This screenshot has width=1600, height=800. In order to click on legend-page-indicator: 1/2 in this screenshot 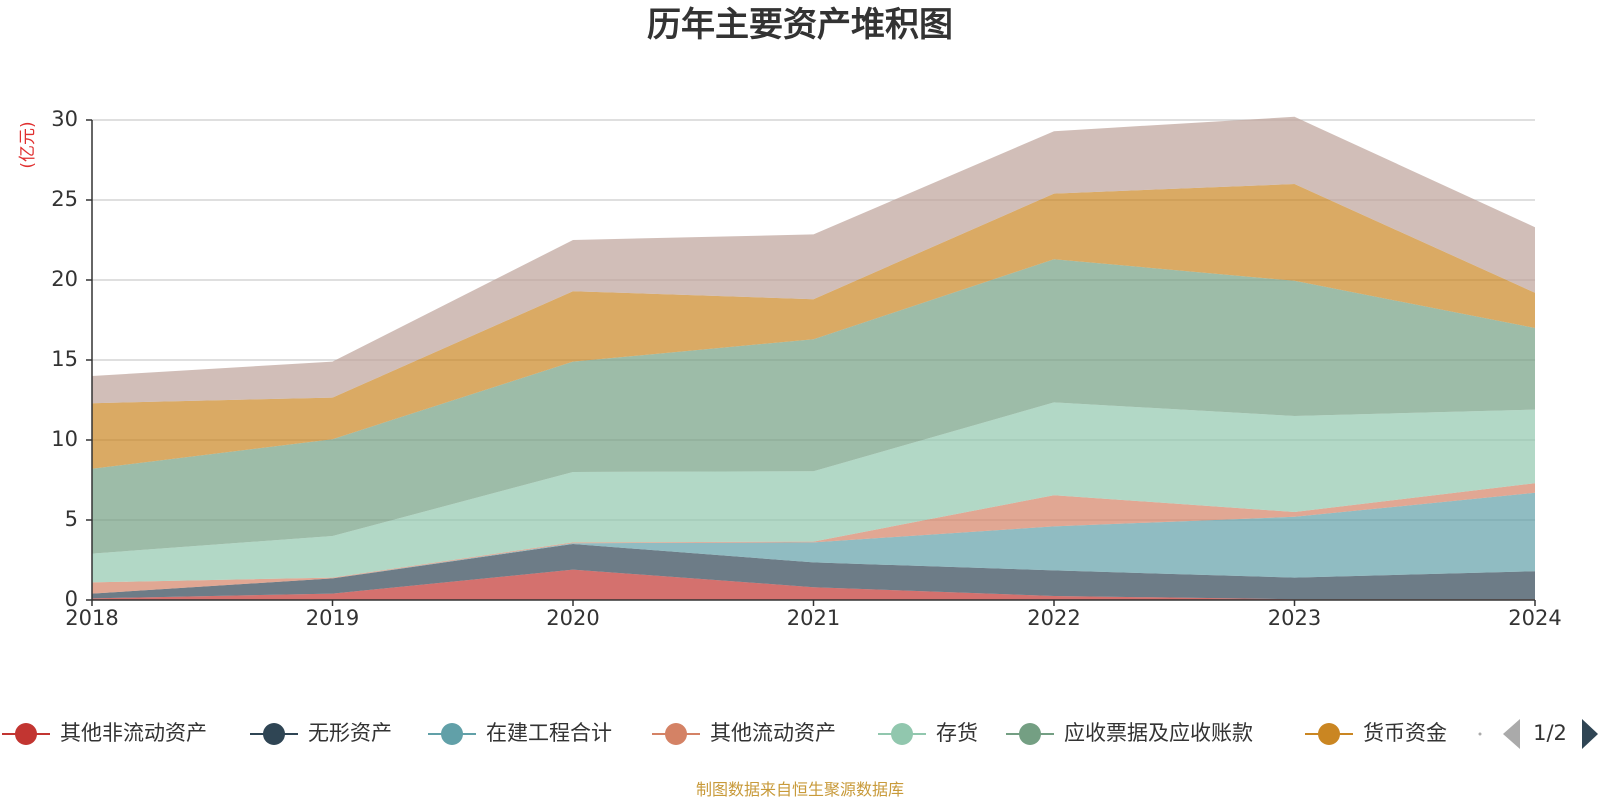, I will do `click(1550, 733)`.